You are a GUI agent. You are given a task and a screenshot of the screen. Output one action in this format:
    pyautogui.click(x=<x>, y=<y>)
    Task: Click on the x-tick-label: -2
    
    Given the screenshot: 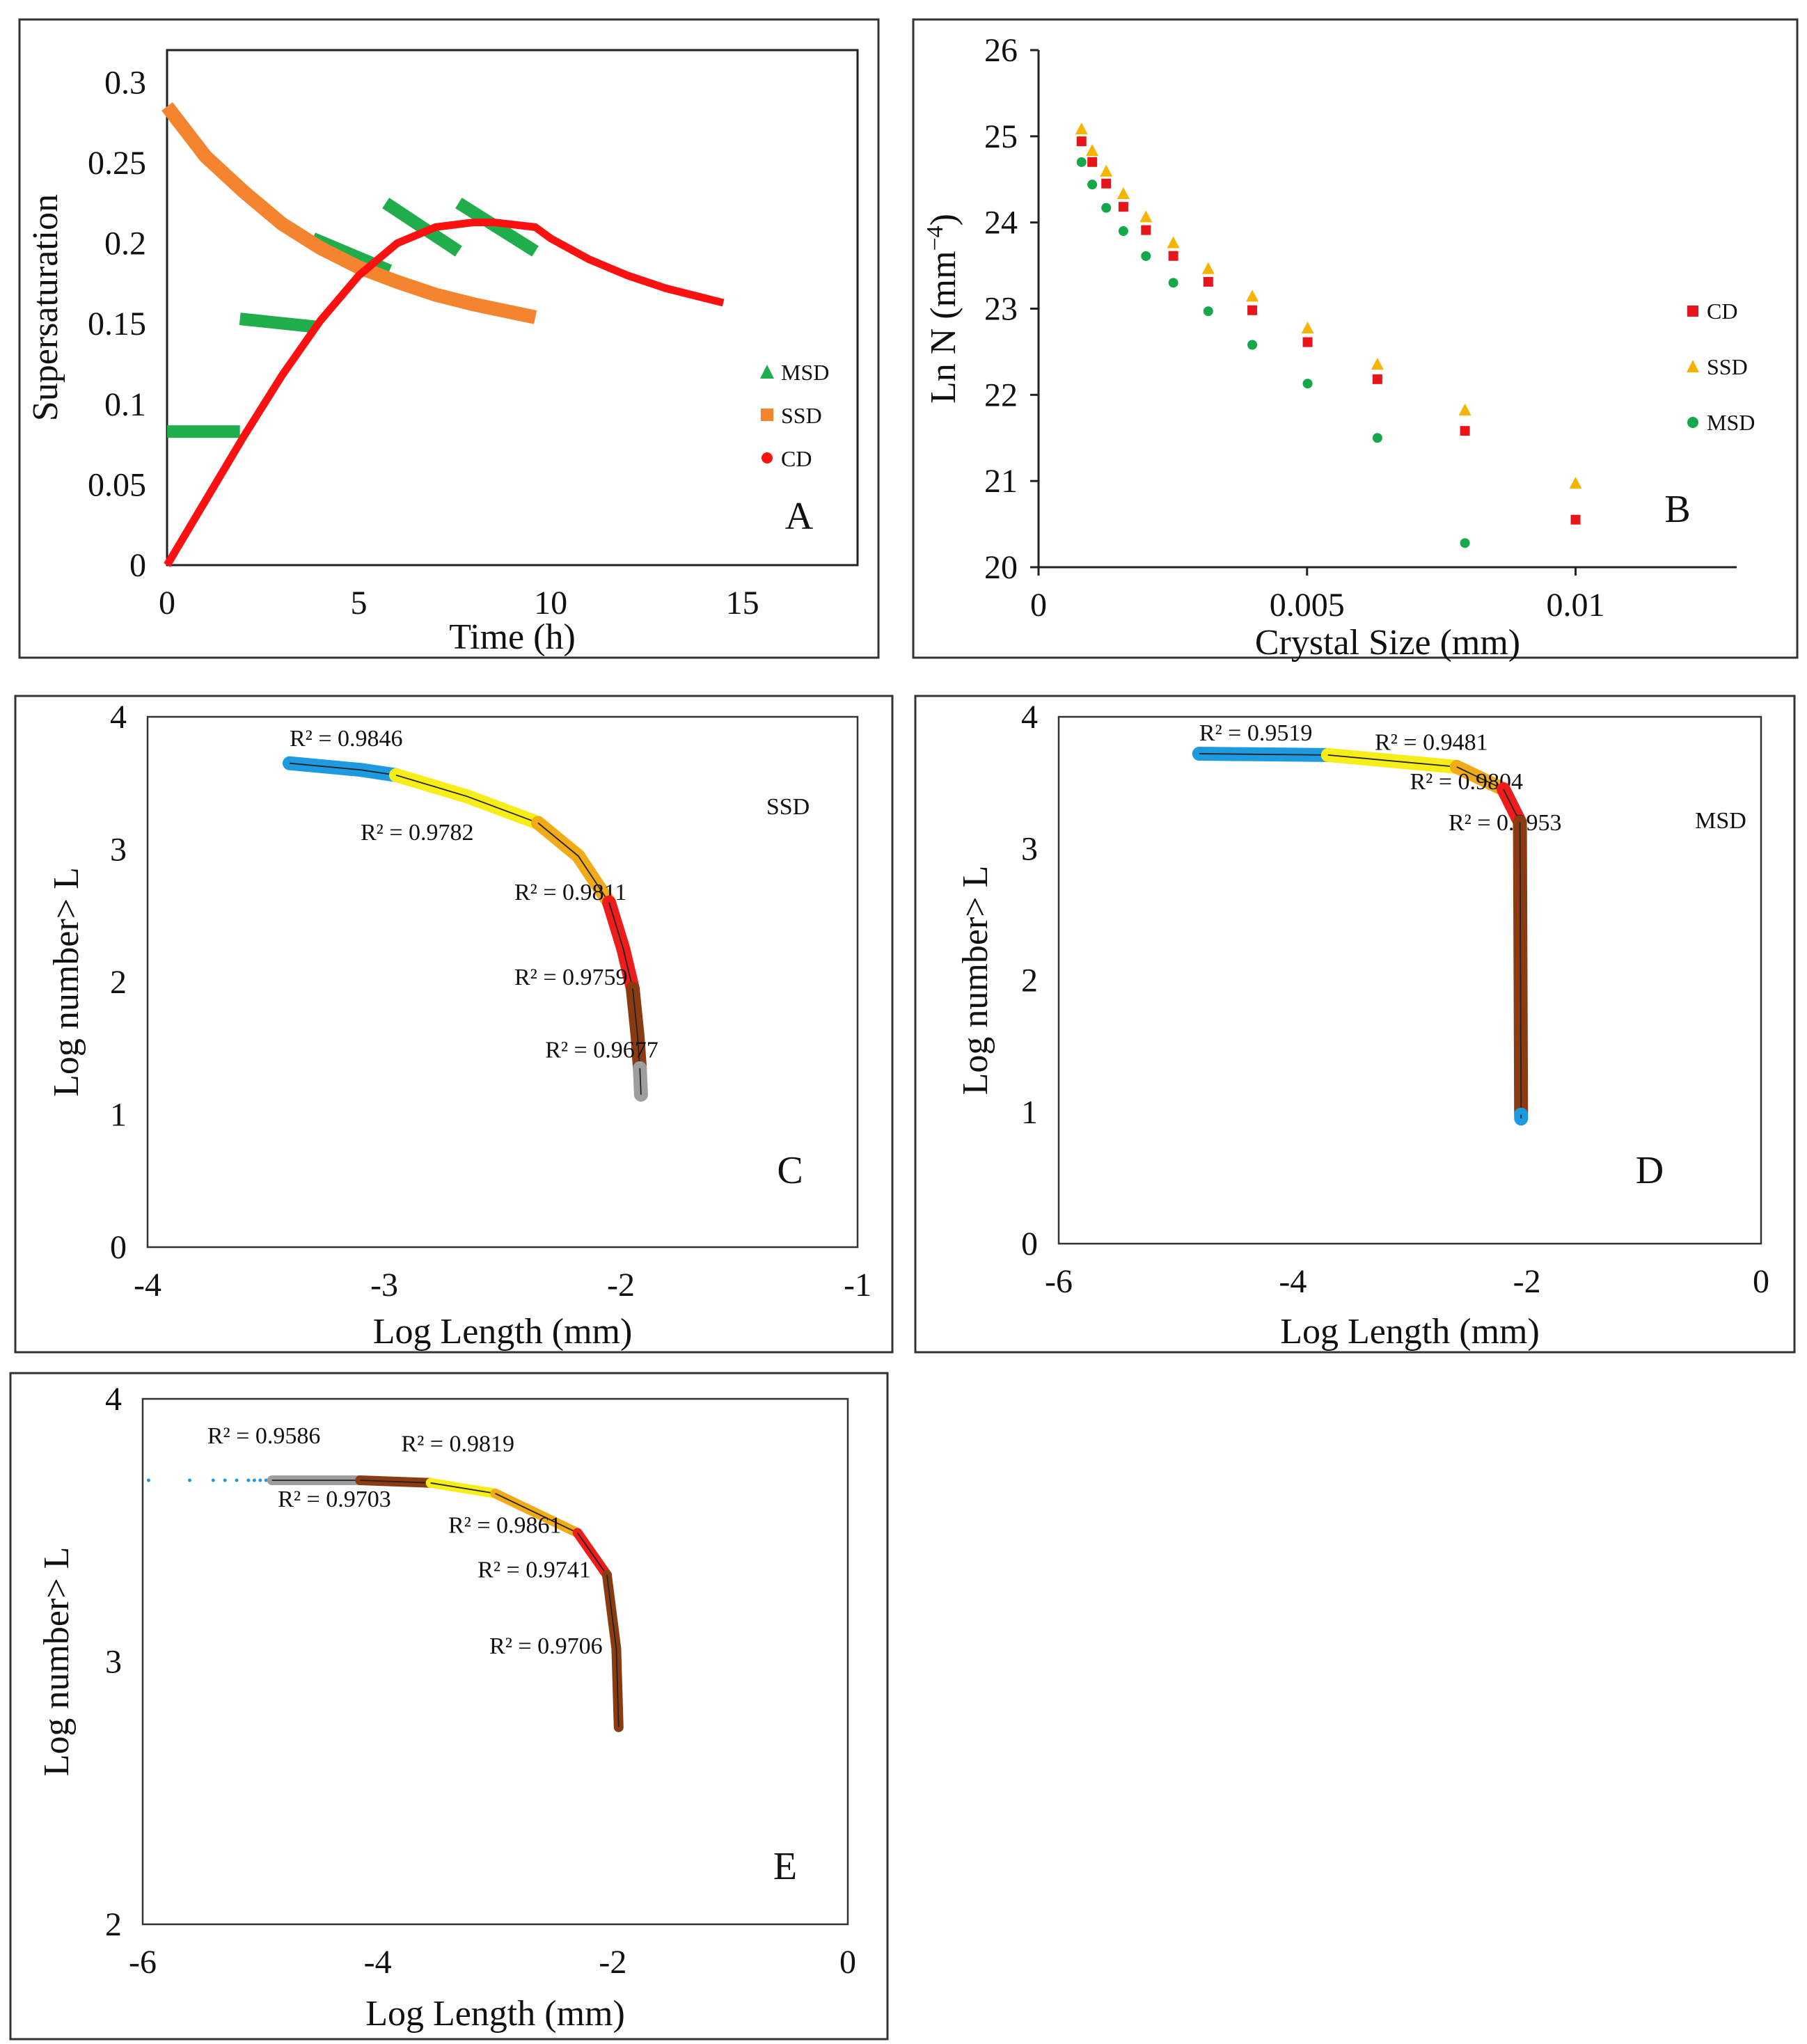 What is the action you would take?
    pyautogui.click(x=1527, y=1281)
    